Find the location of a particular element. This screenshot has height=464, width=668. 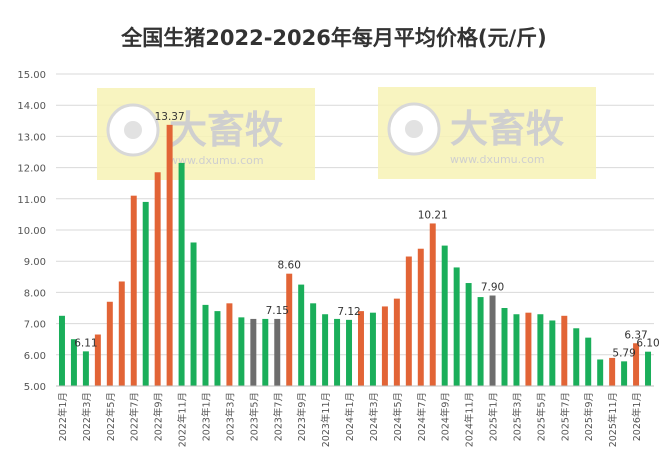

data-label: 7.90 is located at coordinates (492, 288).